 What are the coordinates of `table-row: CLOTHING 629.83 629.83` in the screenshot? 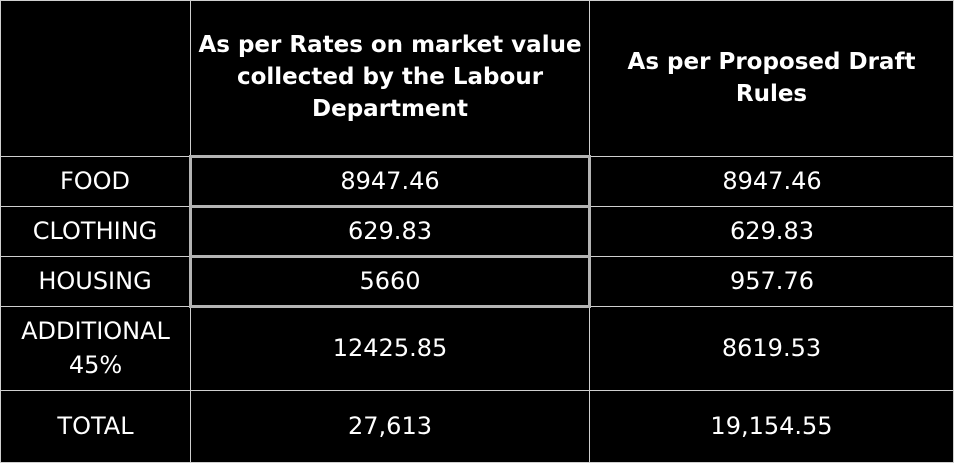 It's located at (477, 231).